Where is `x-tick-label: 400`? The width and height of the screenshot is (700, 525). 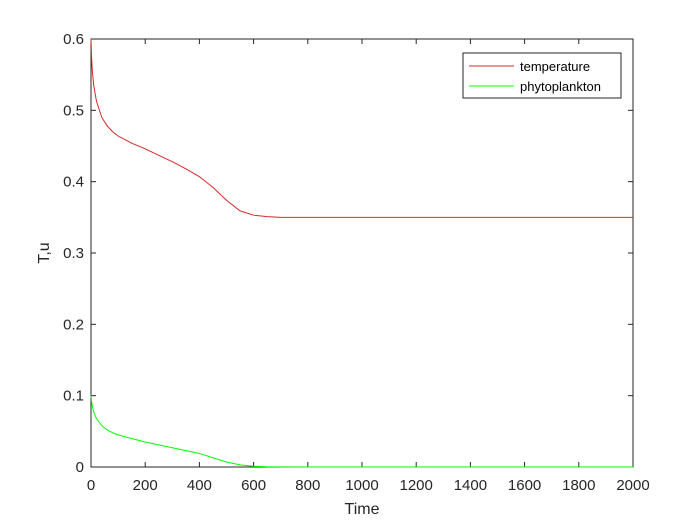
x-tick-label: 400 is located at coordinates (199, 485).